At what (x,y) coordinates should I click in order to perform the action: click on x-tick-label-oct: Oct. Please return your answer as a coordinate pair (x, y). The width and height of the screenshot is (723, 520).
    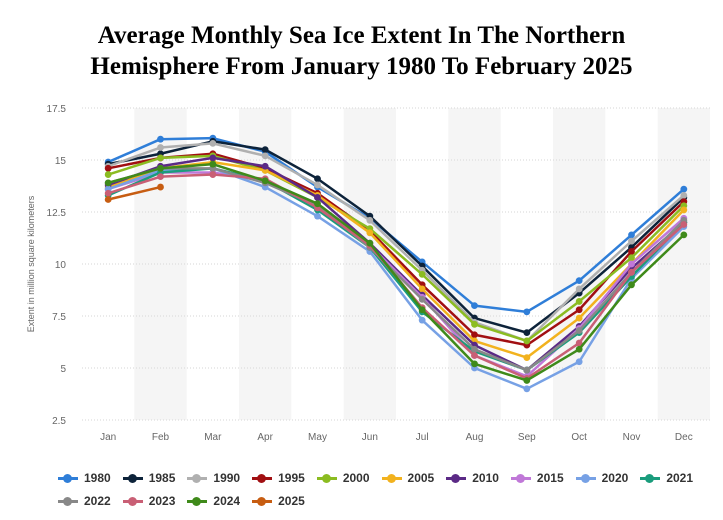
    Looking at the image, I should click on (579, 437).